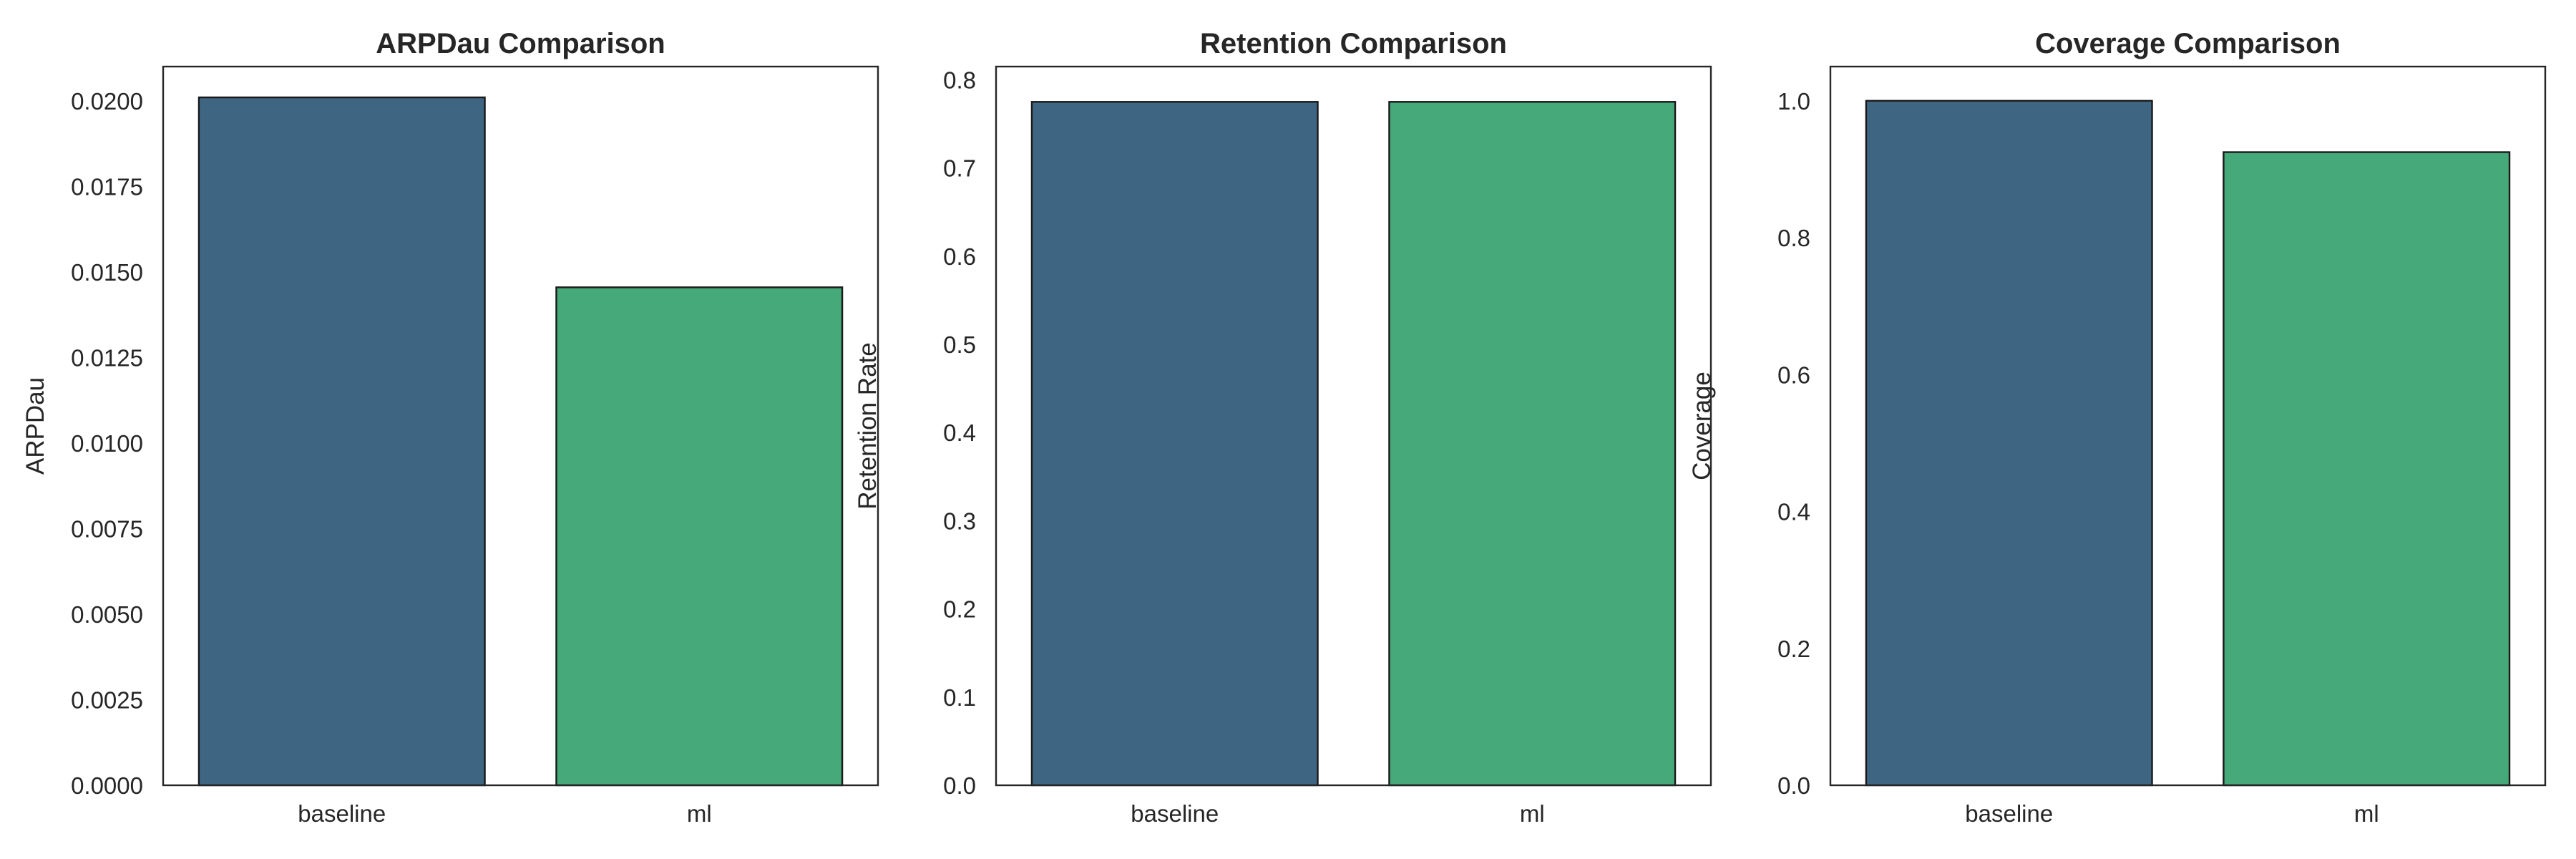 The height and width of the screenshot is (859, 2576). What do you see at coordinates (868, 425) in the screenshot?
I see `y-axis-label: Retention Rate` at bounding box center [868, 425].